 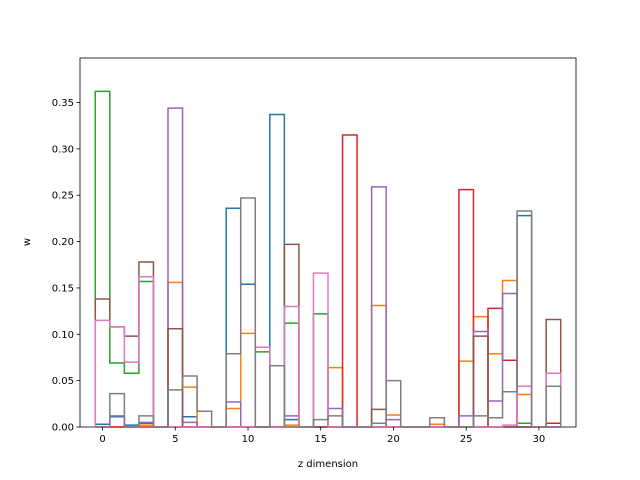 I want to click on x-tick-label: 20, so click(x=393, y=439).